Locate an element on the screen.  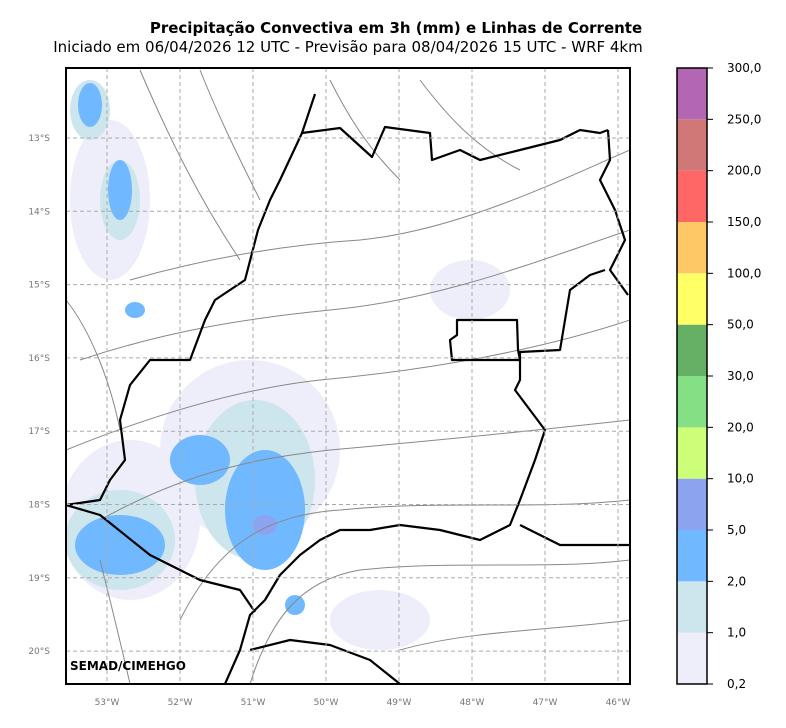
colorbar-label: 5,0 is located at coordinates (736, 530).